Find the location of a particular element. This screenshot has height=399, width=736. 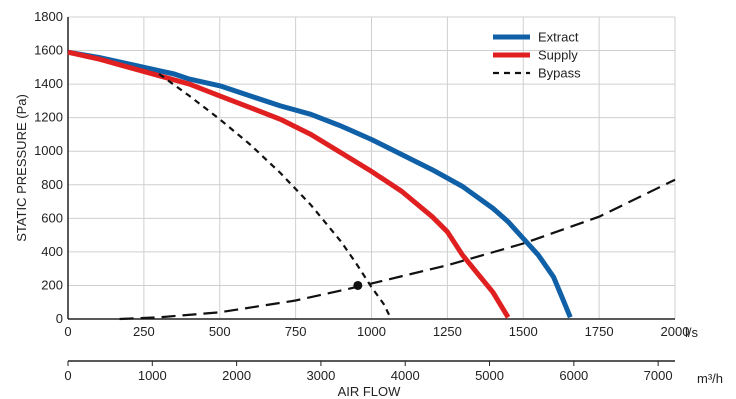

y-tick-label: 1600 is located at coordinates (48, 50).